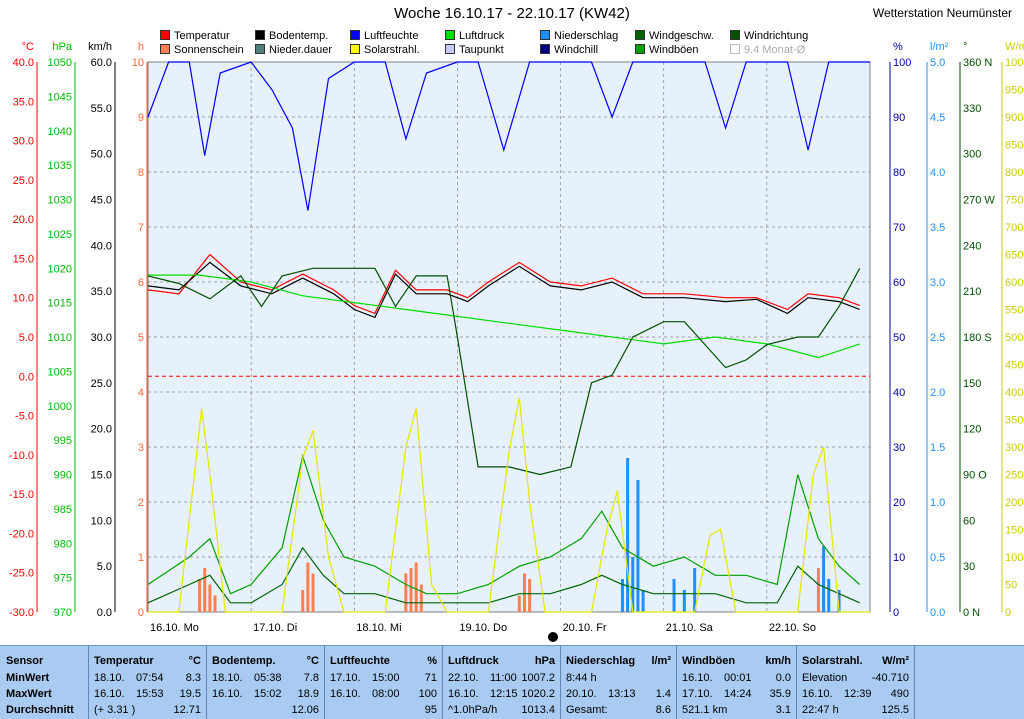  I want to click on stats-value: 8.3, so click(193, 678).